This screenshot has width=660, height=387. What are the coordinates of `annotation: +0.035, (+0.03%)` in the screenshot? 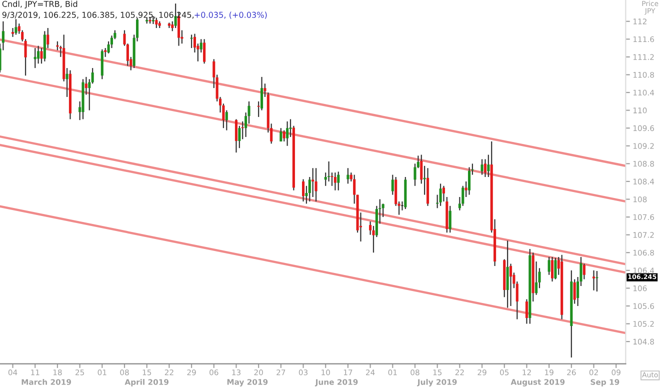 It's located at (230, 15).